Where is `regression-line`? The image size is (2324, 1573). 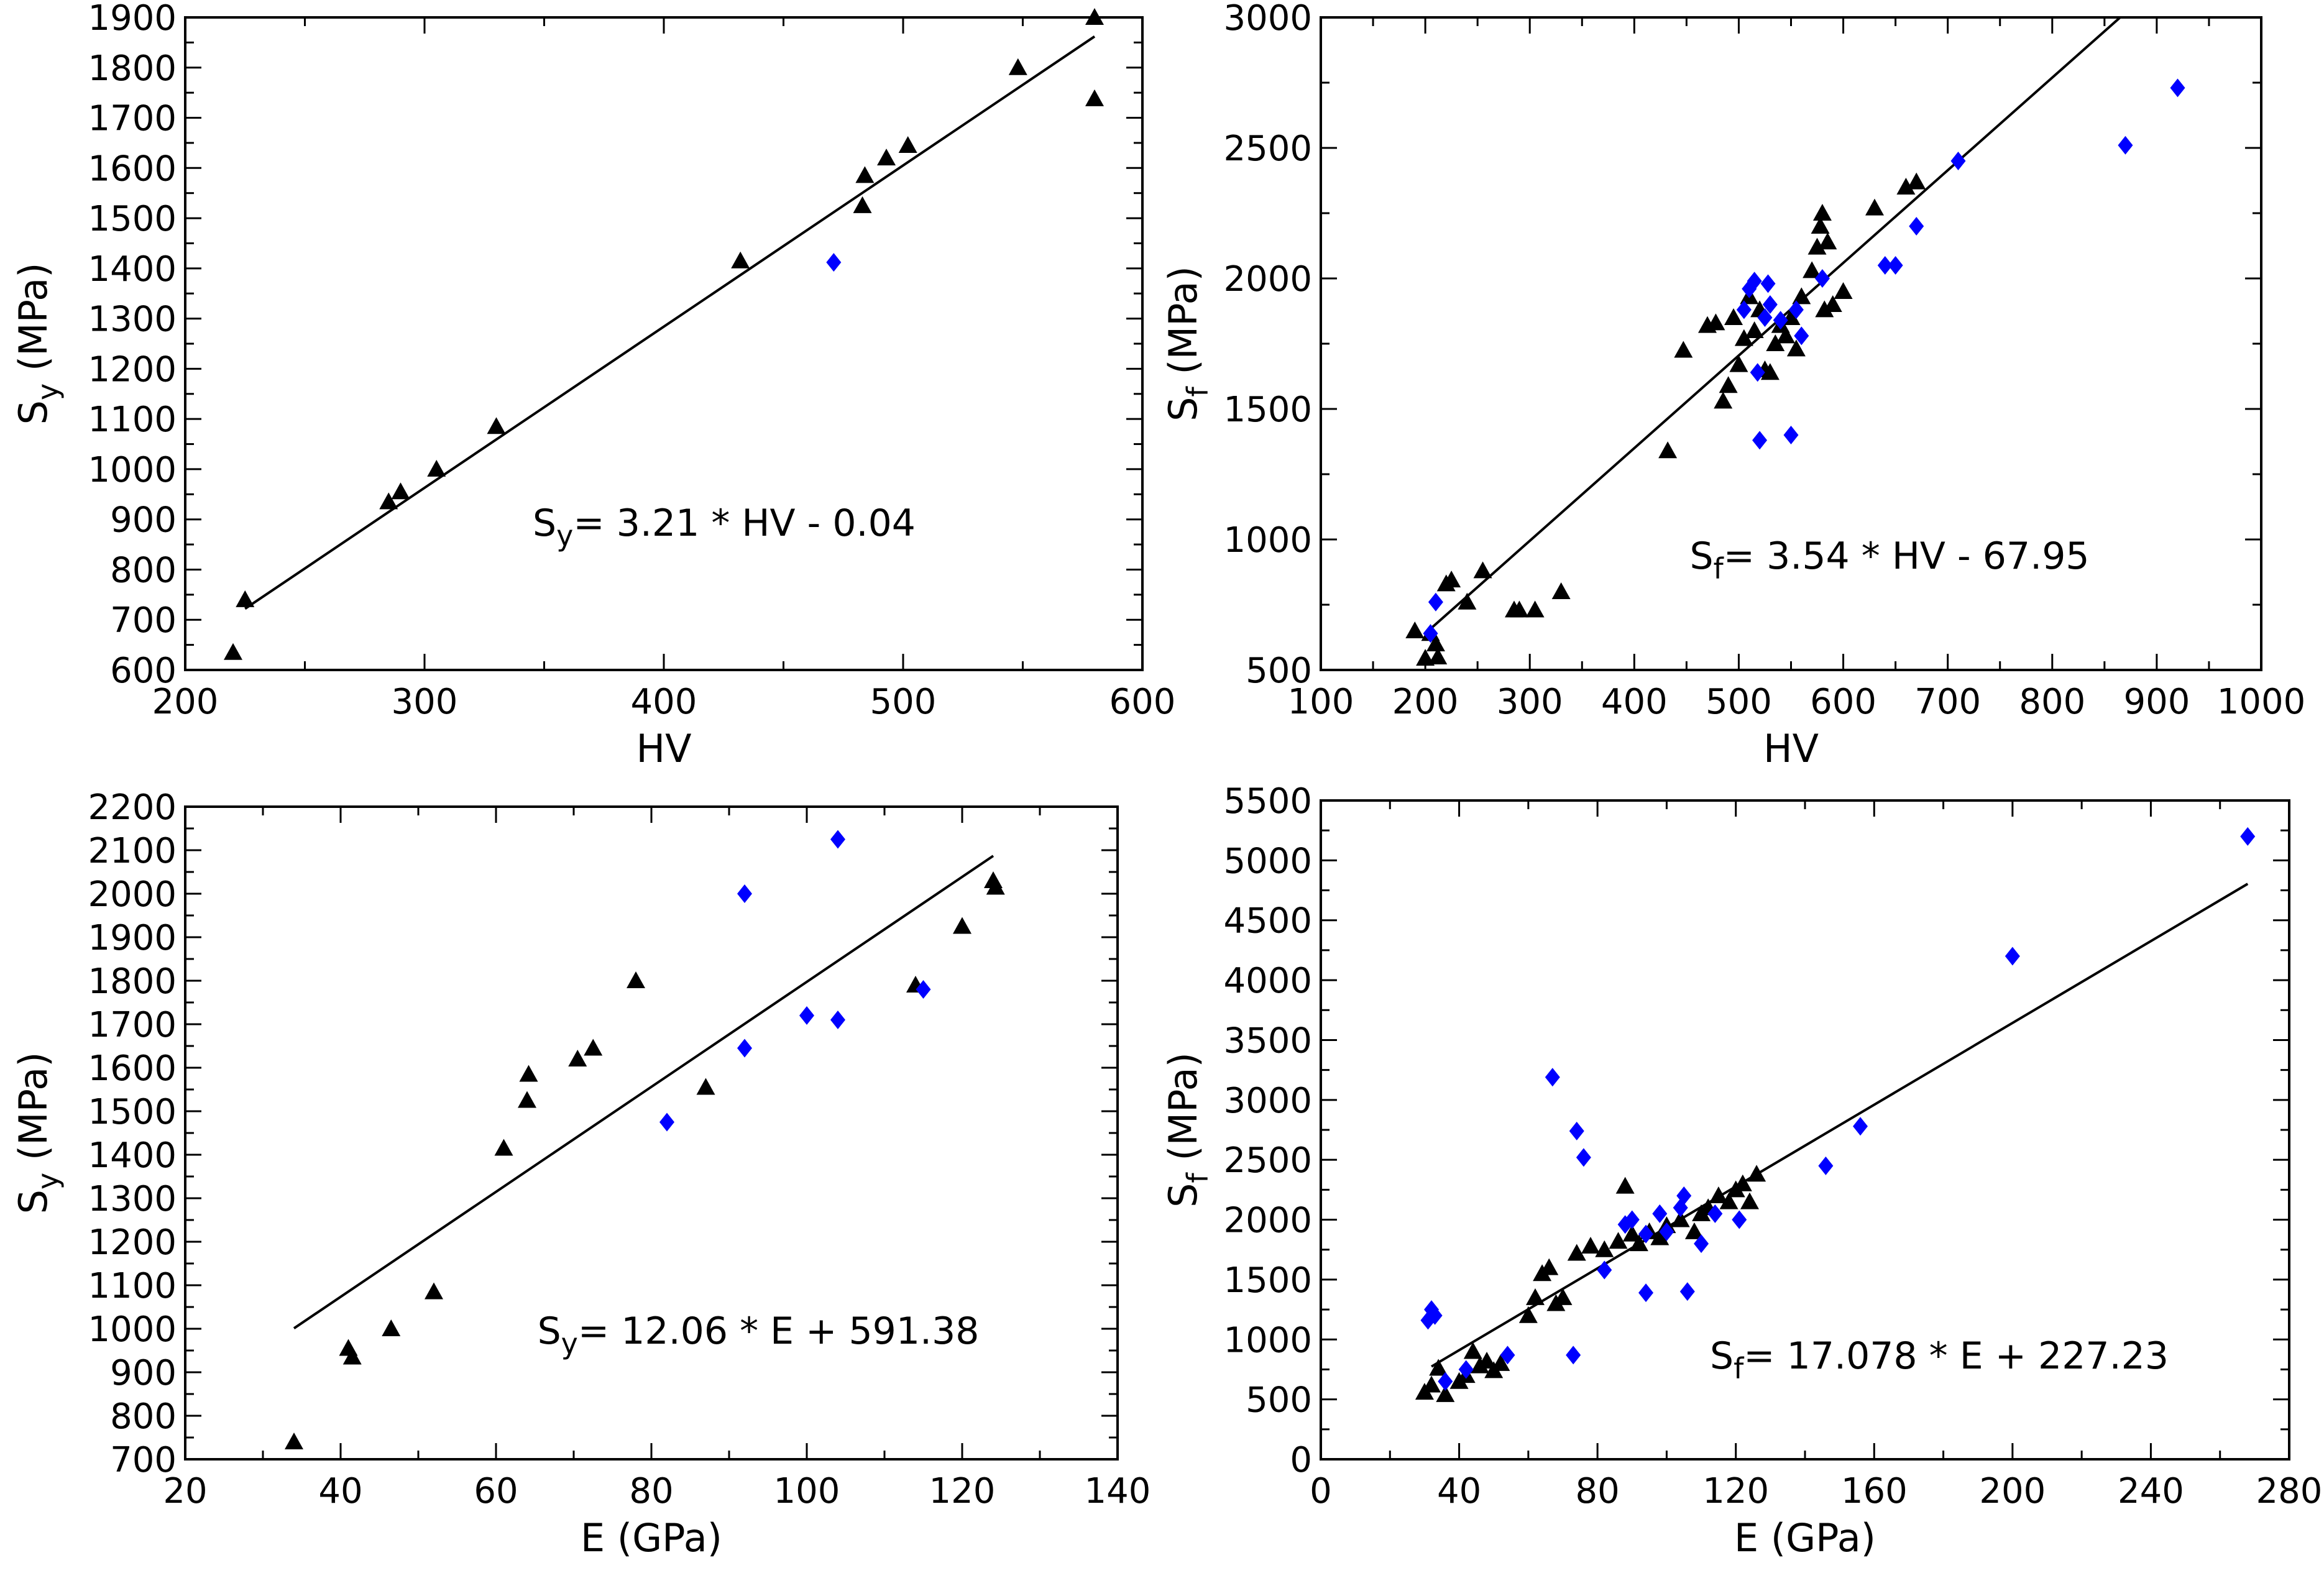
regression-line is located at coordinates (670, 322).